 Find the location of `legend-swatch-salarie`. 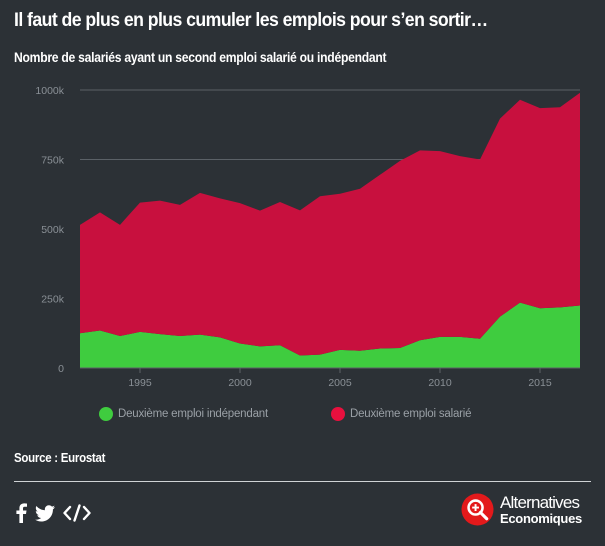

legend-swatch-salarie is located at coordinates (338, 414).